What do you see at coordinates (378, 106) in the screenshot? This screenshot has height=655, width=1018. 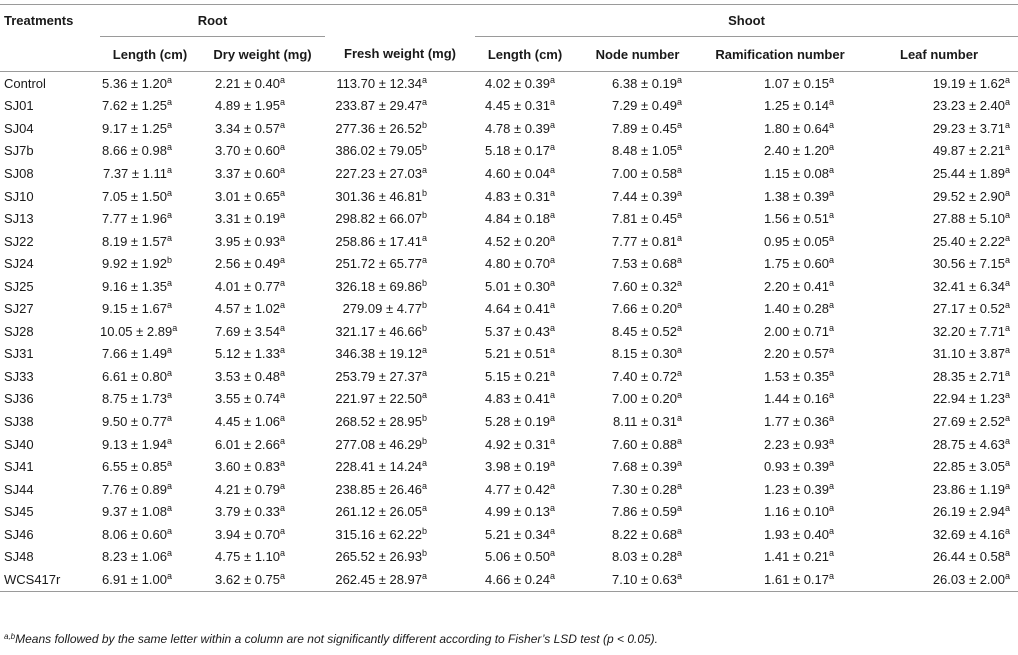 I see `cell-value: 233.87 ± 29.47` at bounding box center [378, 106].